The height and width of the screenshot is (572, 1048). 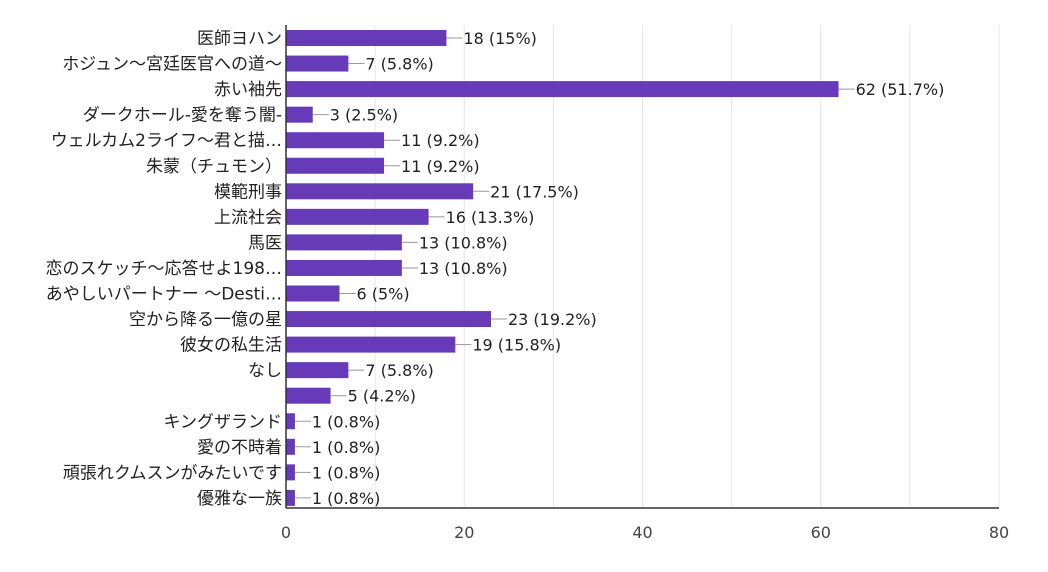 What do you see at coordinates (500, 38) in the screenshot?
I see `data-label-0: 18 (15%)` at bounding box center [500, 38].